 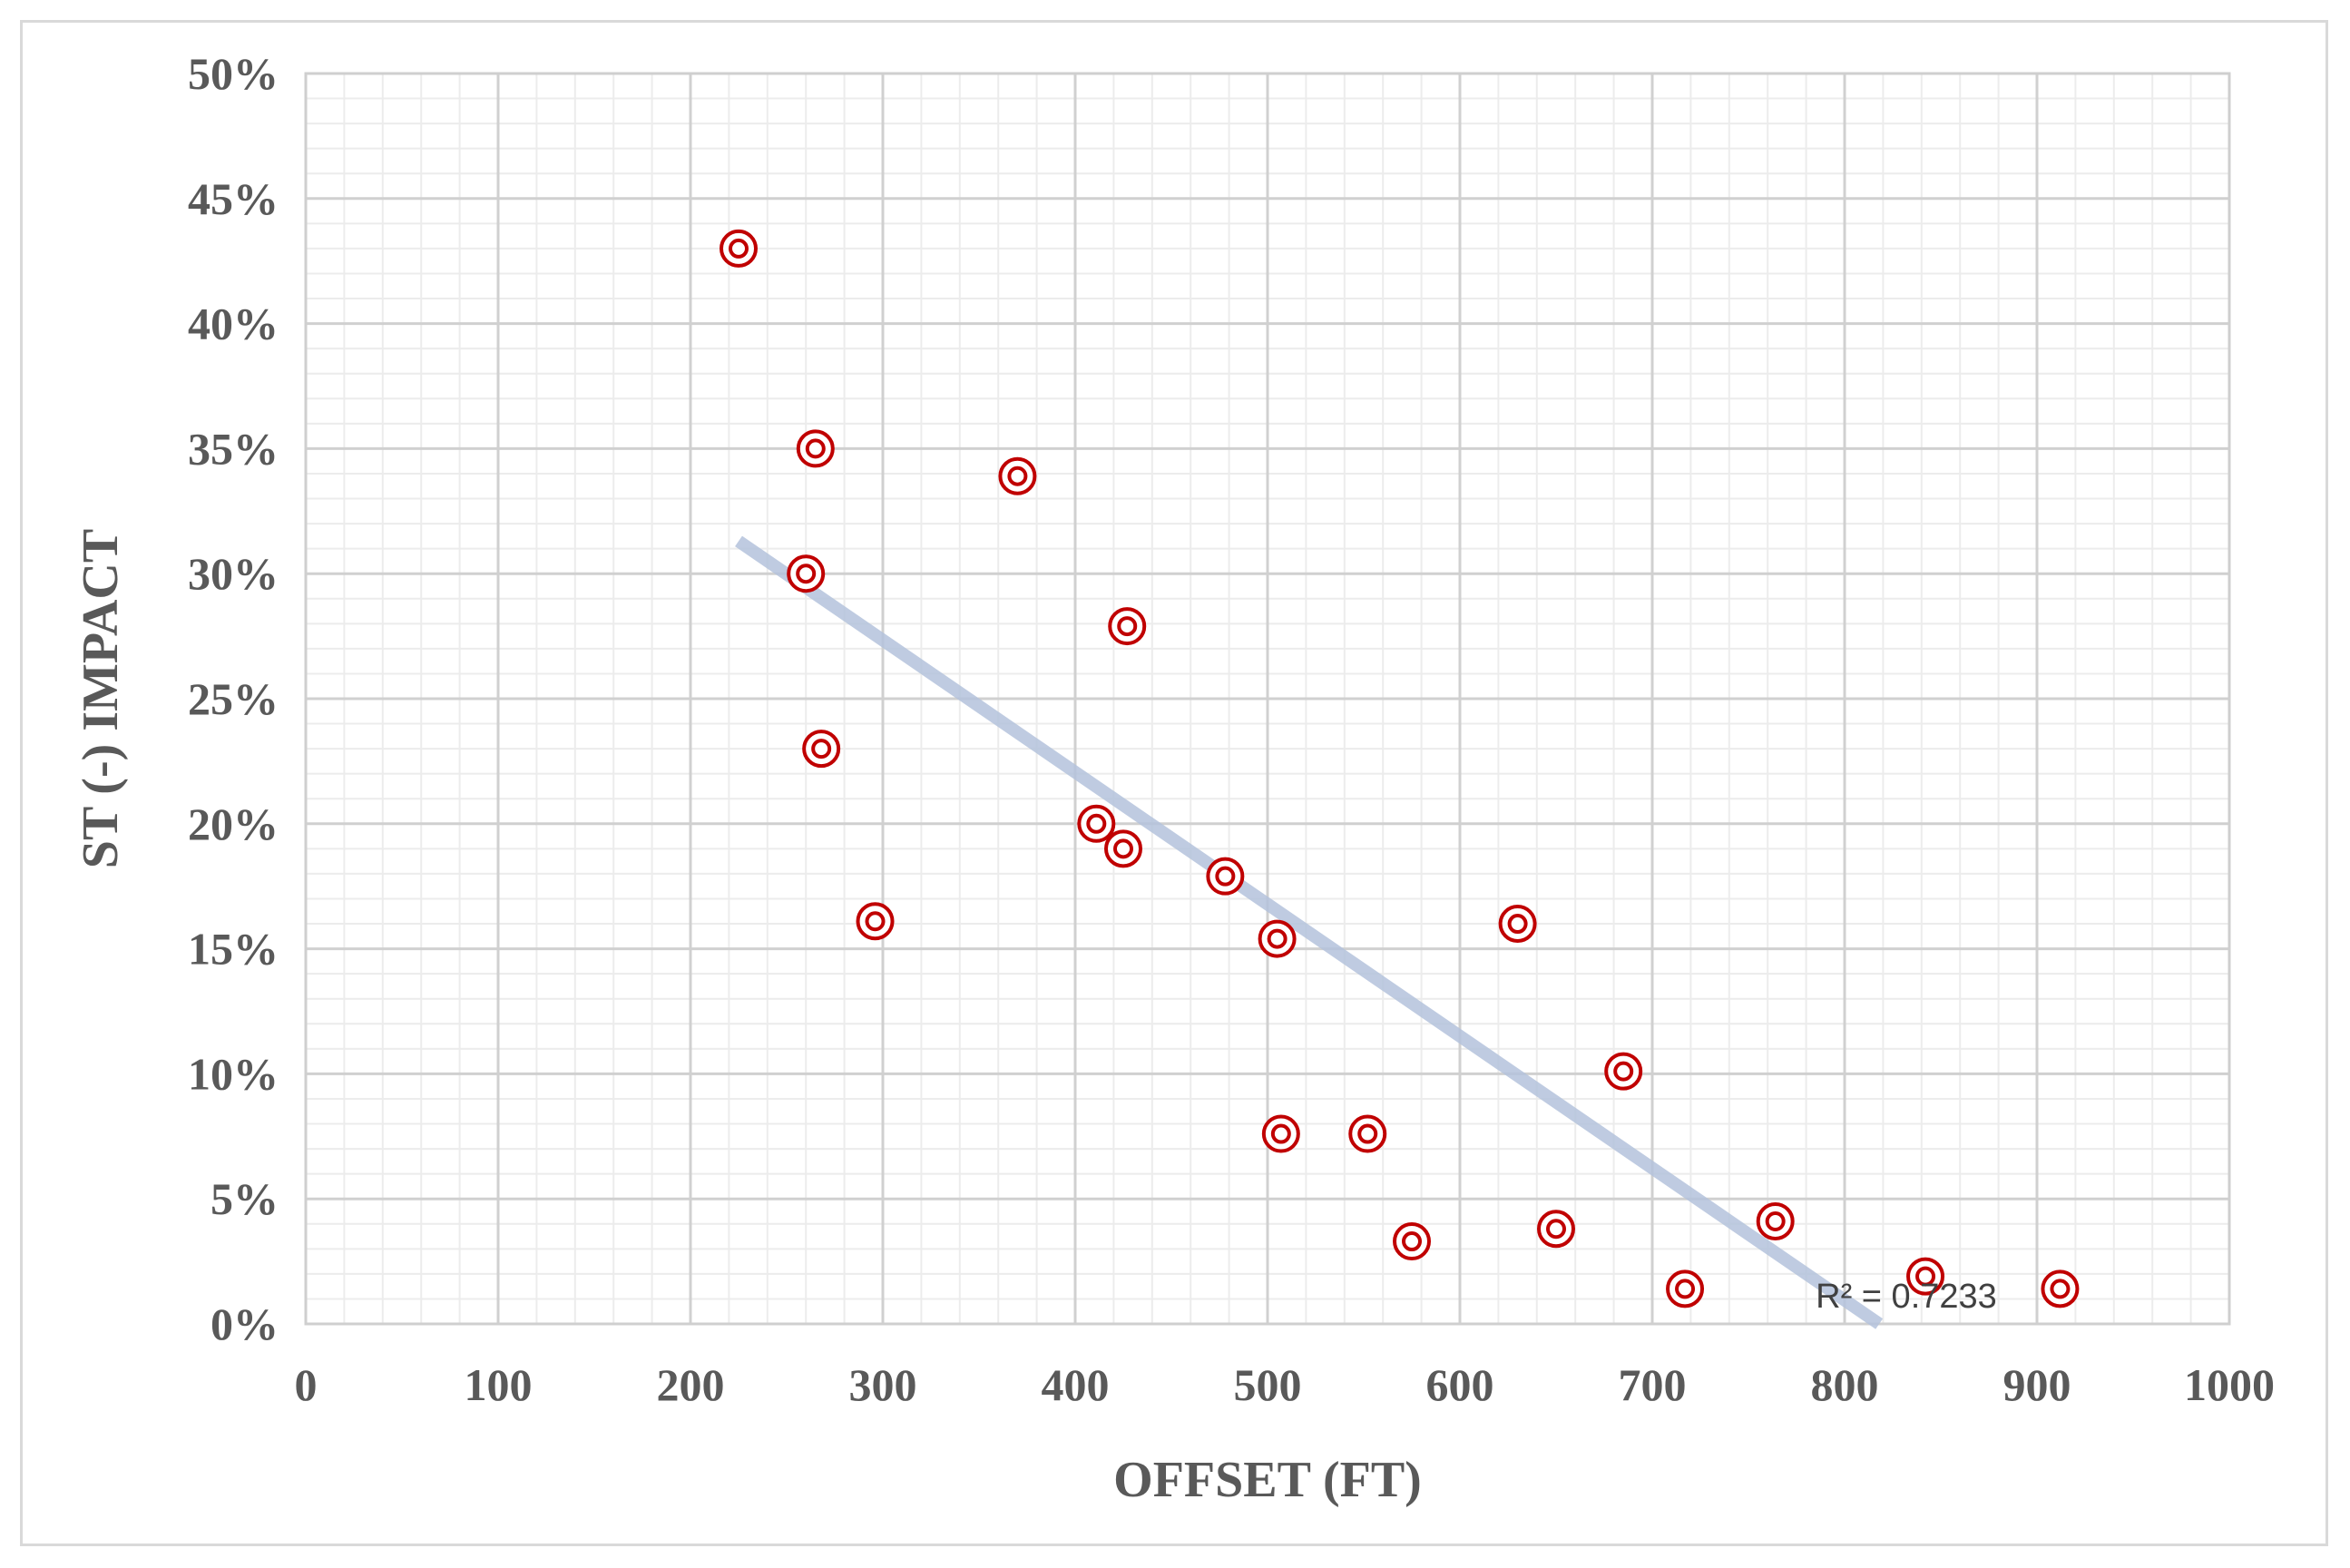 I want to click on y-tick-label: 15%, so click(x=233, y=949).